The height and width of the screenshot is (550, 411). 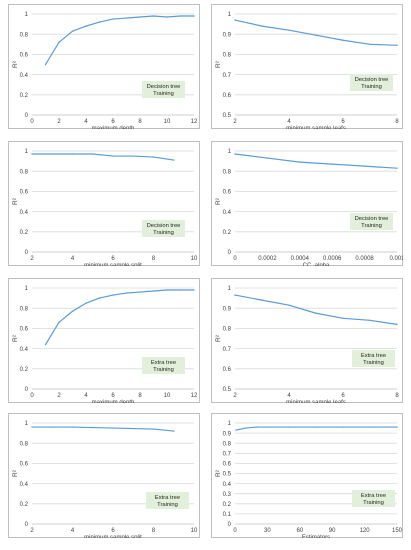 I want to click on y-tick-label: 0.1, so click(x=227, y=515).